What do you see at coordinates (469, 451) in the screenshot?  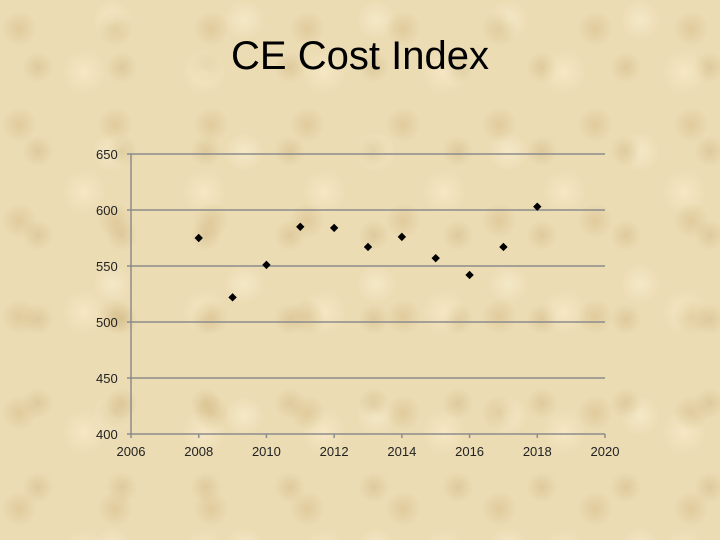 I see `x-tick-label-2016: 2016` at bounding box center [469, 451].